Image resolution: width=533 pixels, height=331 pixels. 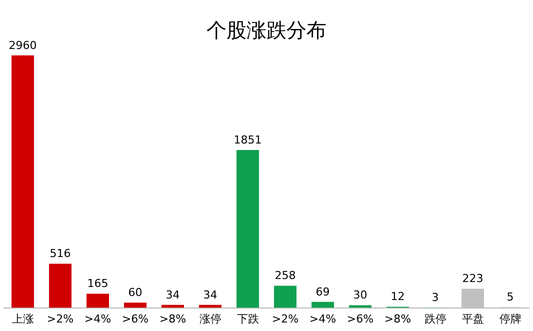 I want to click on data-label: 1851, so click(x=248, y=139).